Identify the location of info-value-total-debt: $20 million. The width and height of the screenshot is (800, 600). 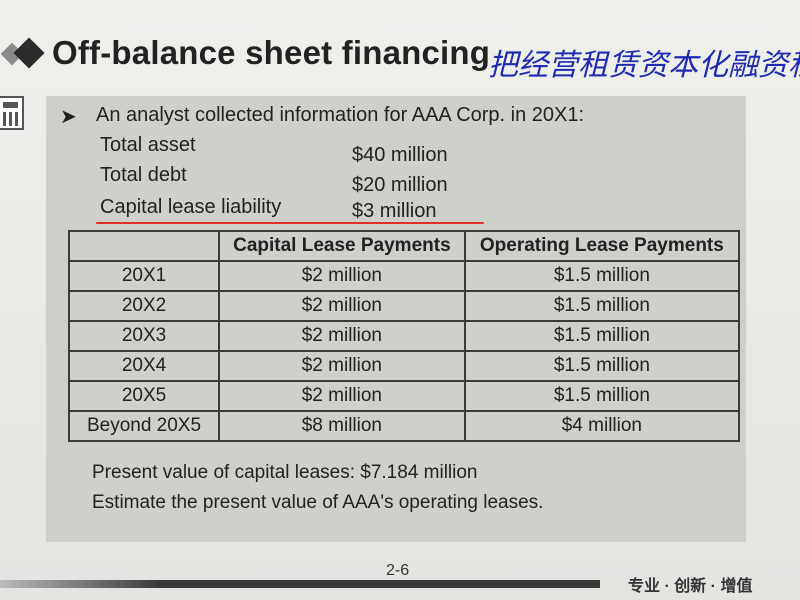
(400, 185).